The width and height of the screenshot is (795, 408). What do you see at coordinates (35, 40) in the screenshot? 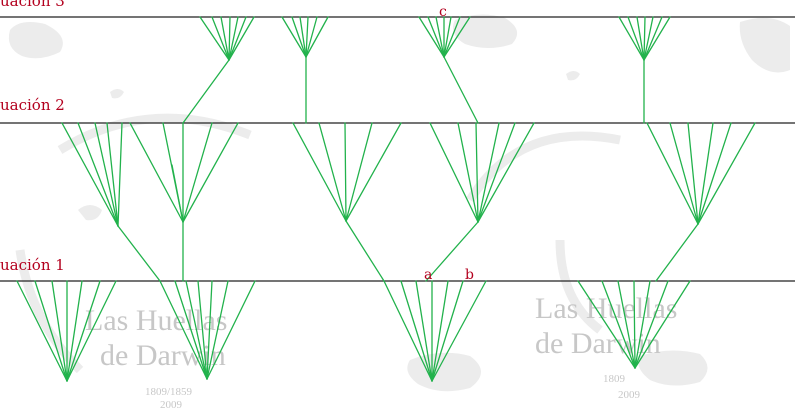
I see `blob-top-left` at bounding box center [35, 40].